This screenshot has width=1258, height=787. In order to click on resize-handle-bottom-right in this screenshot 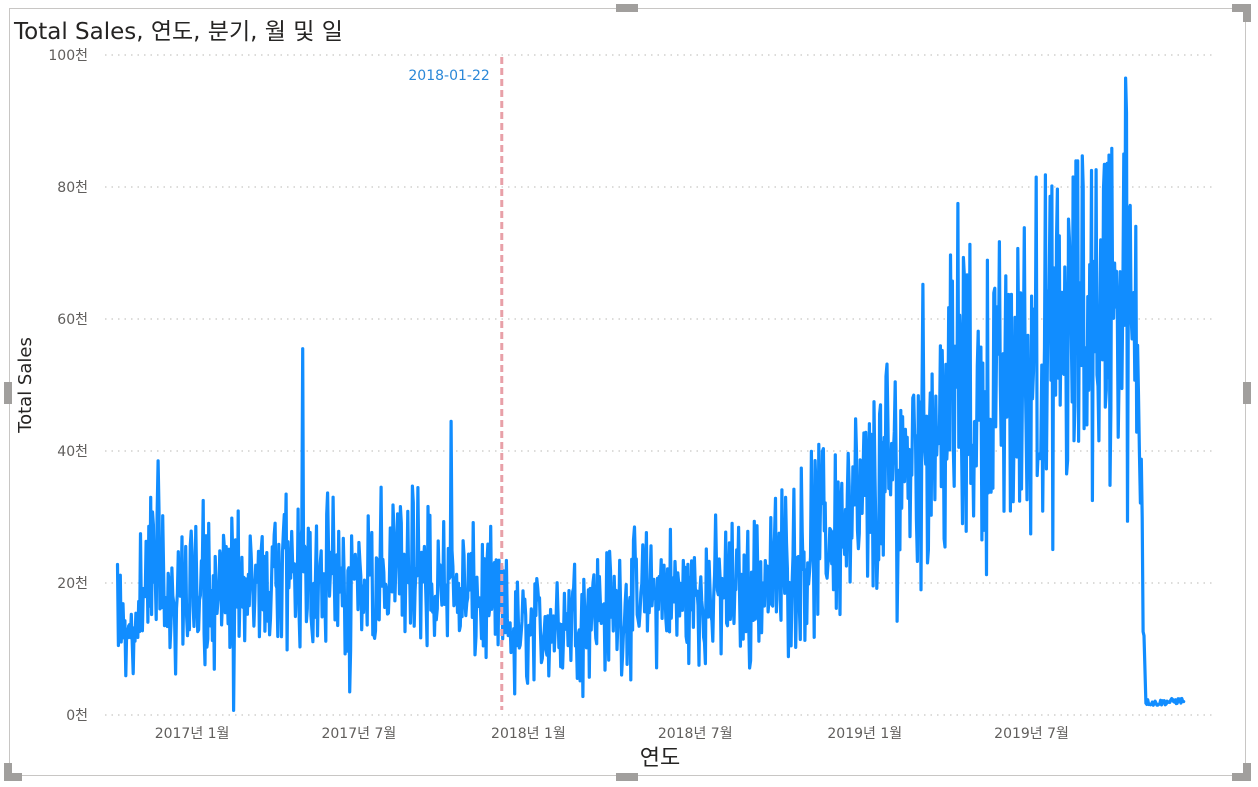, I will do `click(1241, 777)`.